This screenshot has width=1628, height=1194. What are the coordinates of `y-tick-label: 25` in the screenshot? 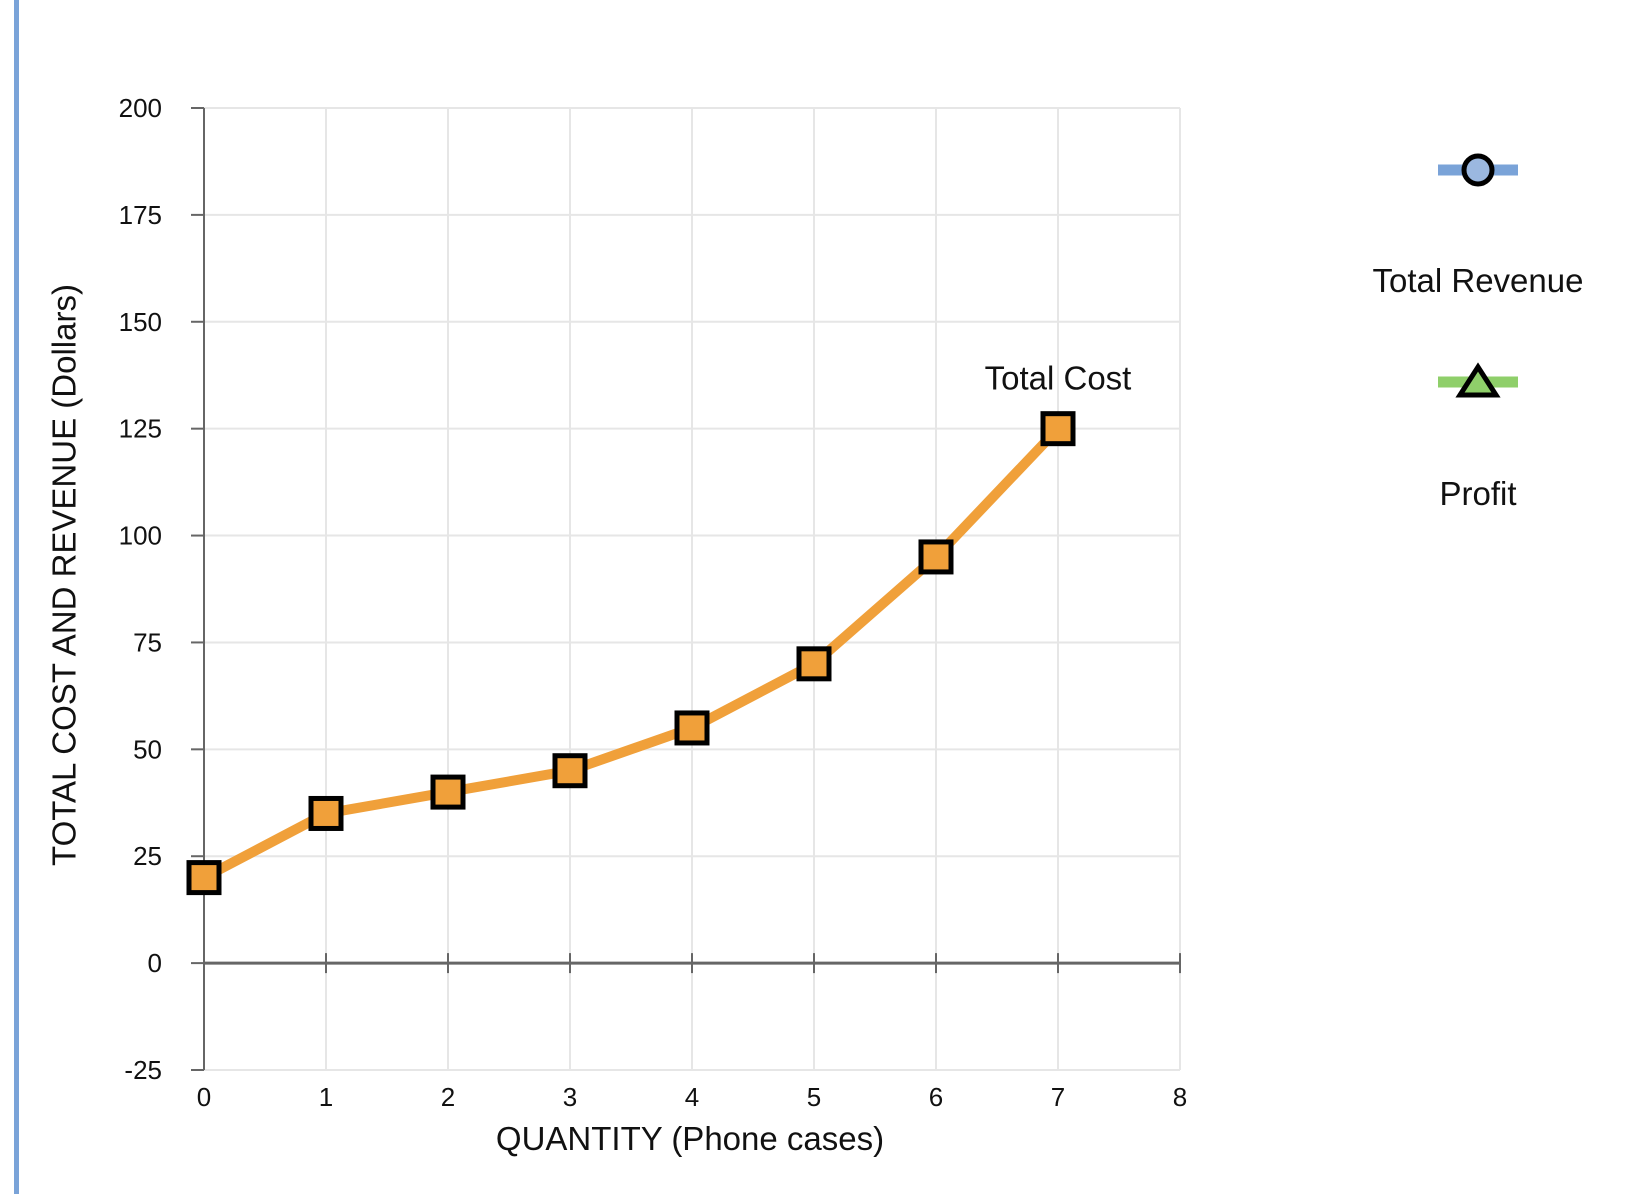 It's located at (147, 856).